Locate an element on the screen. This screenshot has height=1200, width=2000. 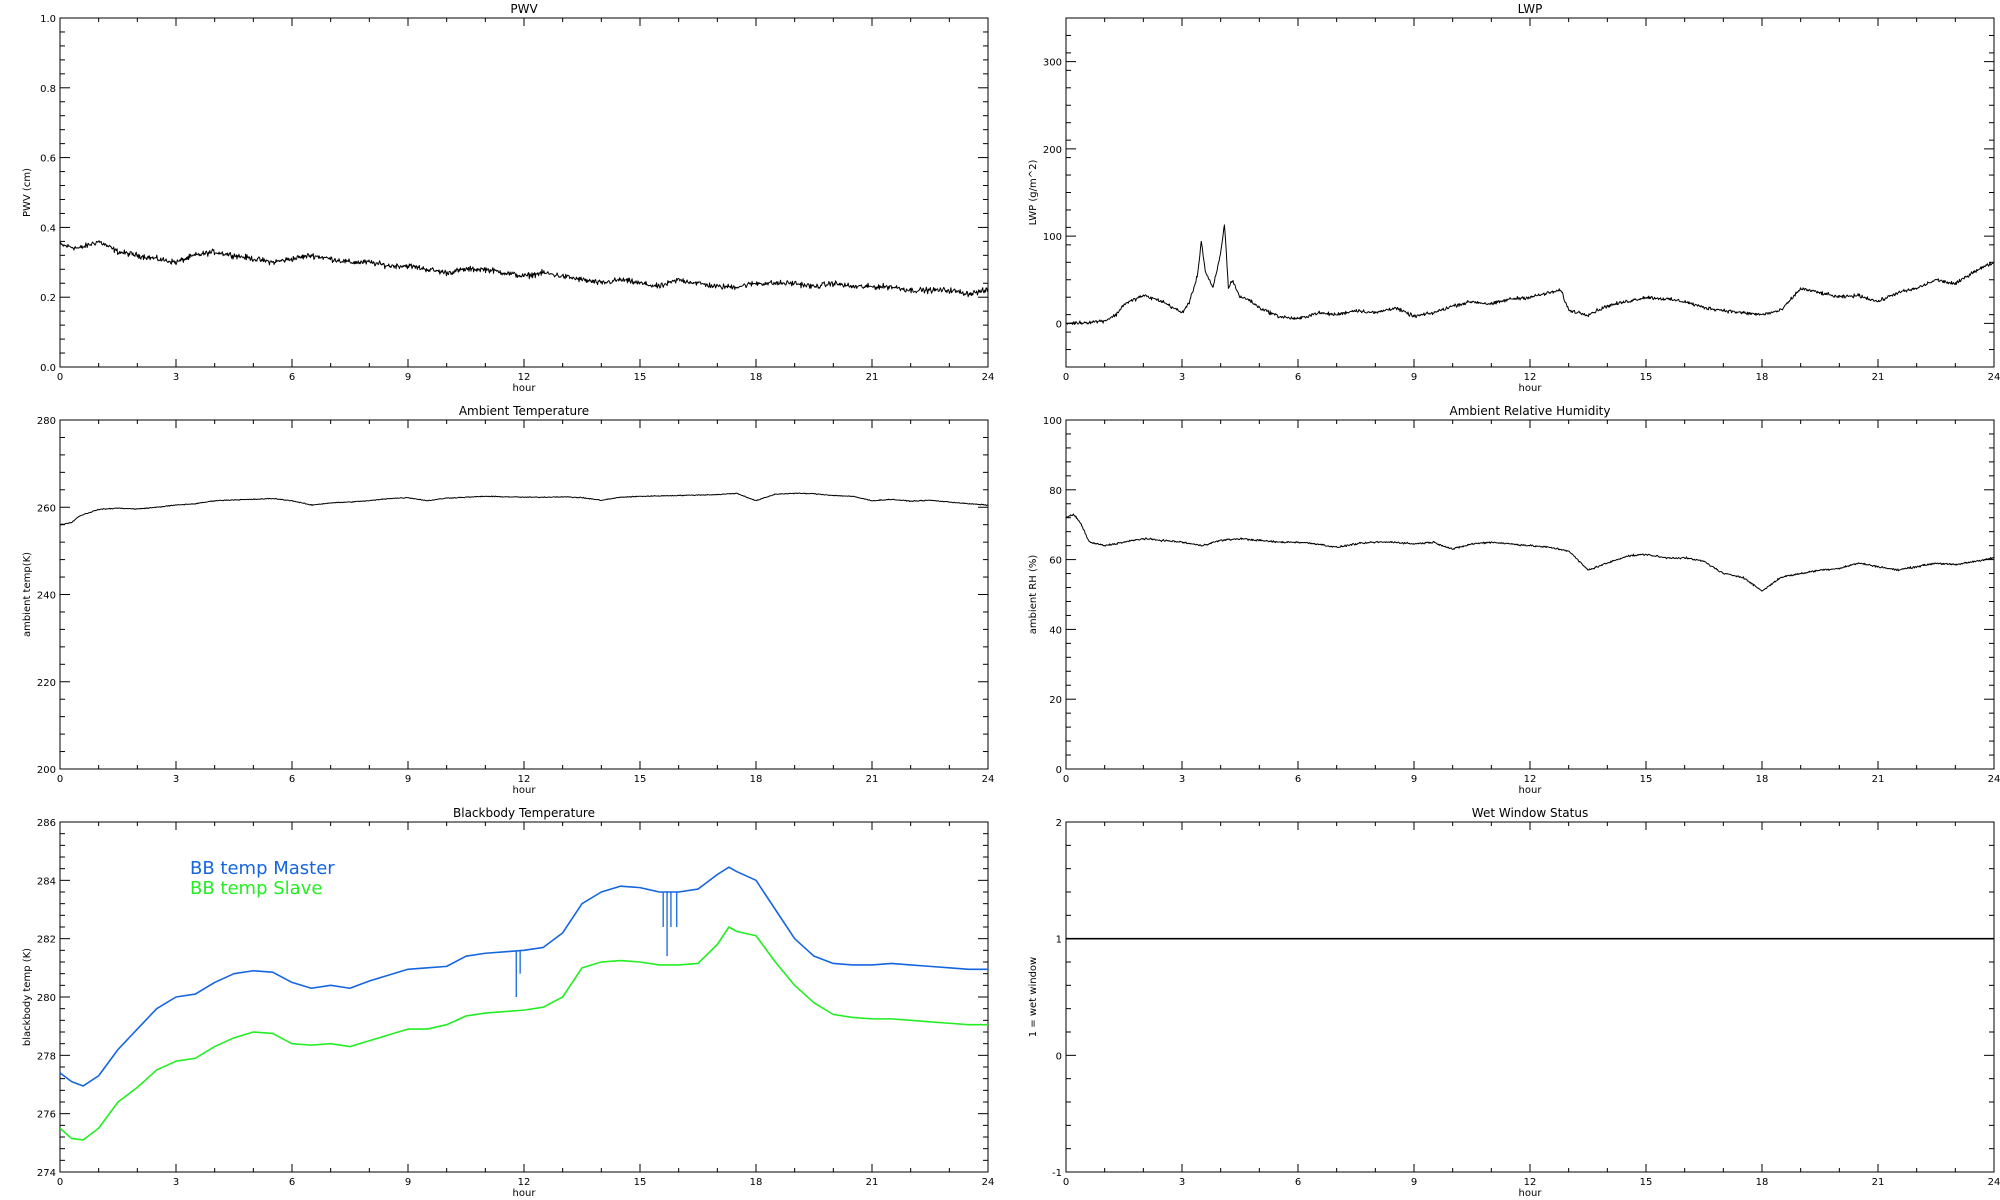
y-axis-label: 1 = wet window is located at coordinates (1033, 997).